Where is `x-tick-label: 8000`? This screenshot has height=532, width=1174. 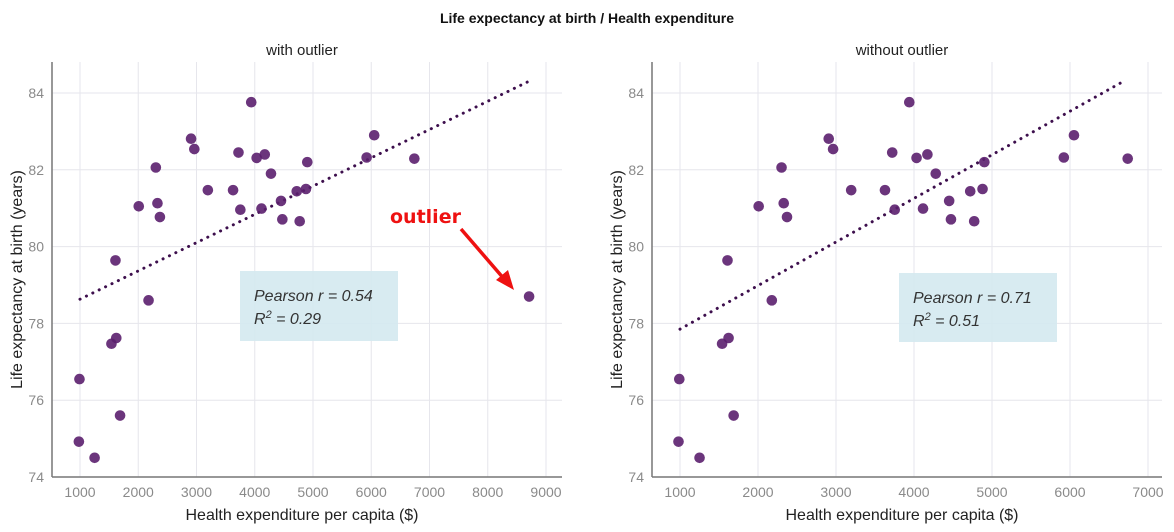
x-tick-label: 8000 is located at coordinates (487, 492).